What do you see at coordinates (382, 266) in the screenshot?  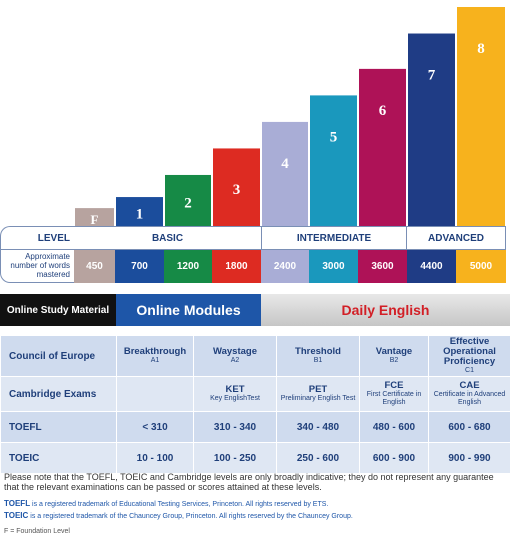 I see `words-value: 3600` at bounding box center [382, 266].